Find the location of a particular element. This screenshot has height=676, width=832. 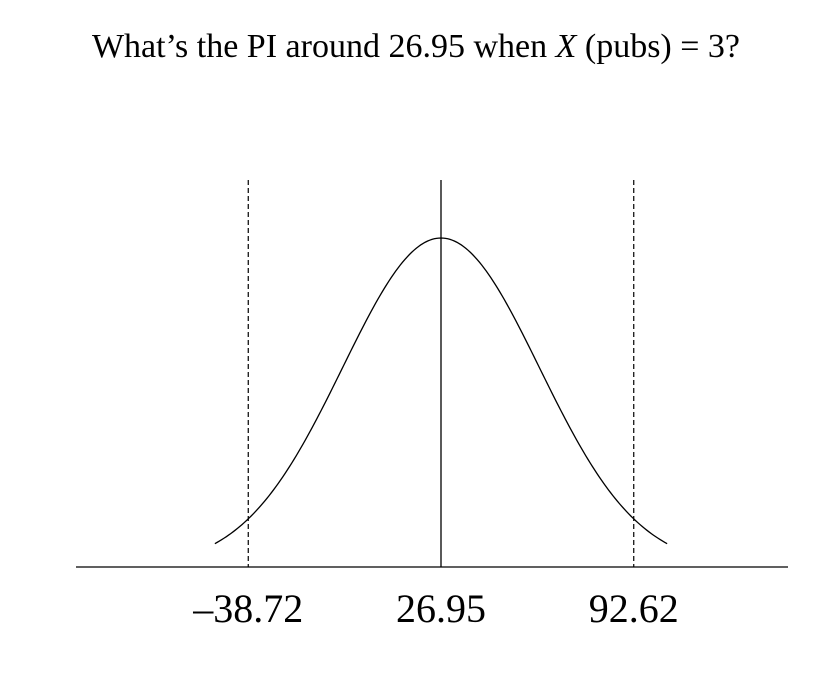

title-pre: What’s the PI around 26.95 when is located at coordinates (323, 46).